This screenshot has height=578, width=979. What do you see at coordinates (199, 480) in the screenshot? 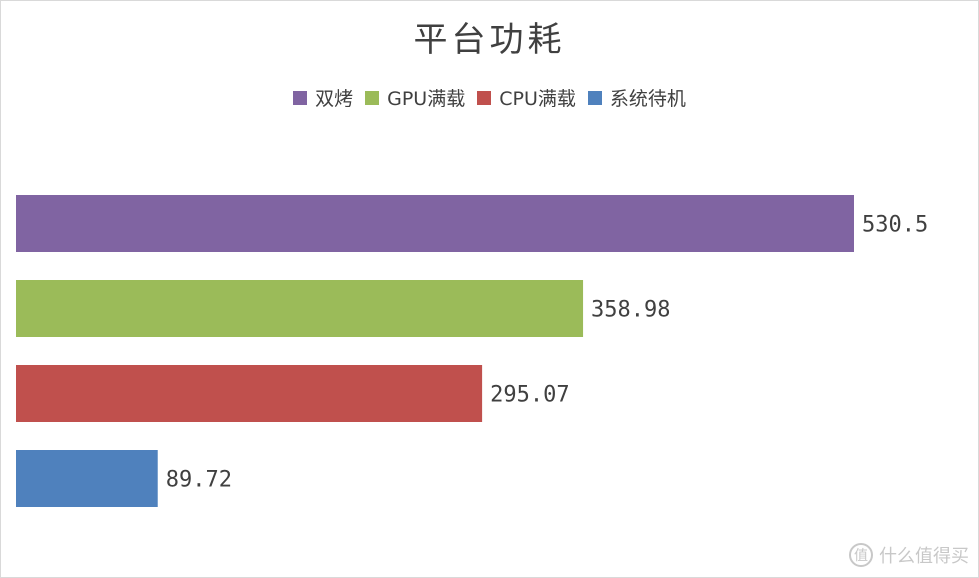
I see `bar-value-label: 89.72` at bounding box center [199, 480].